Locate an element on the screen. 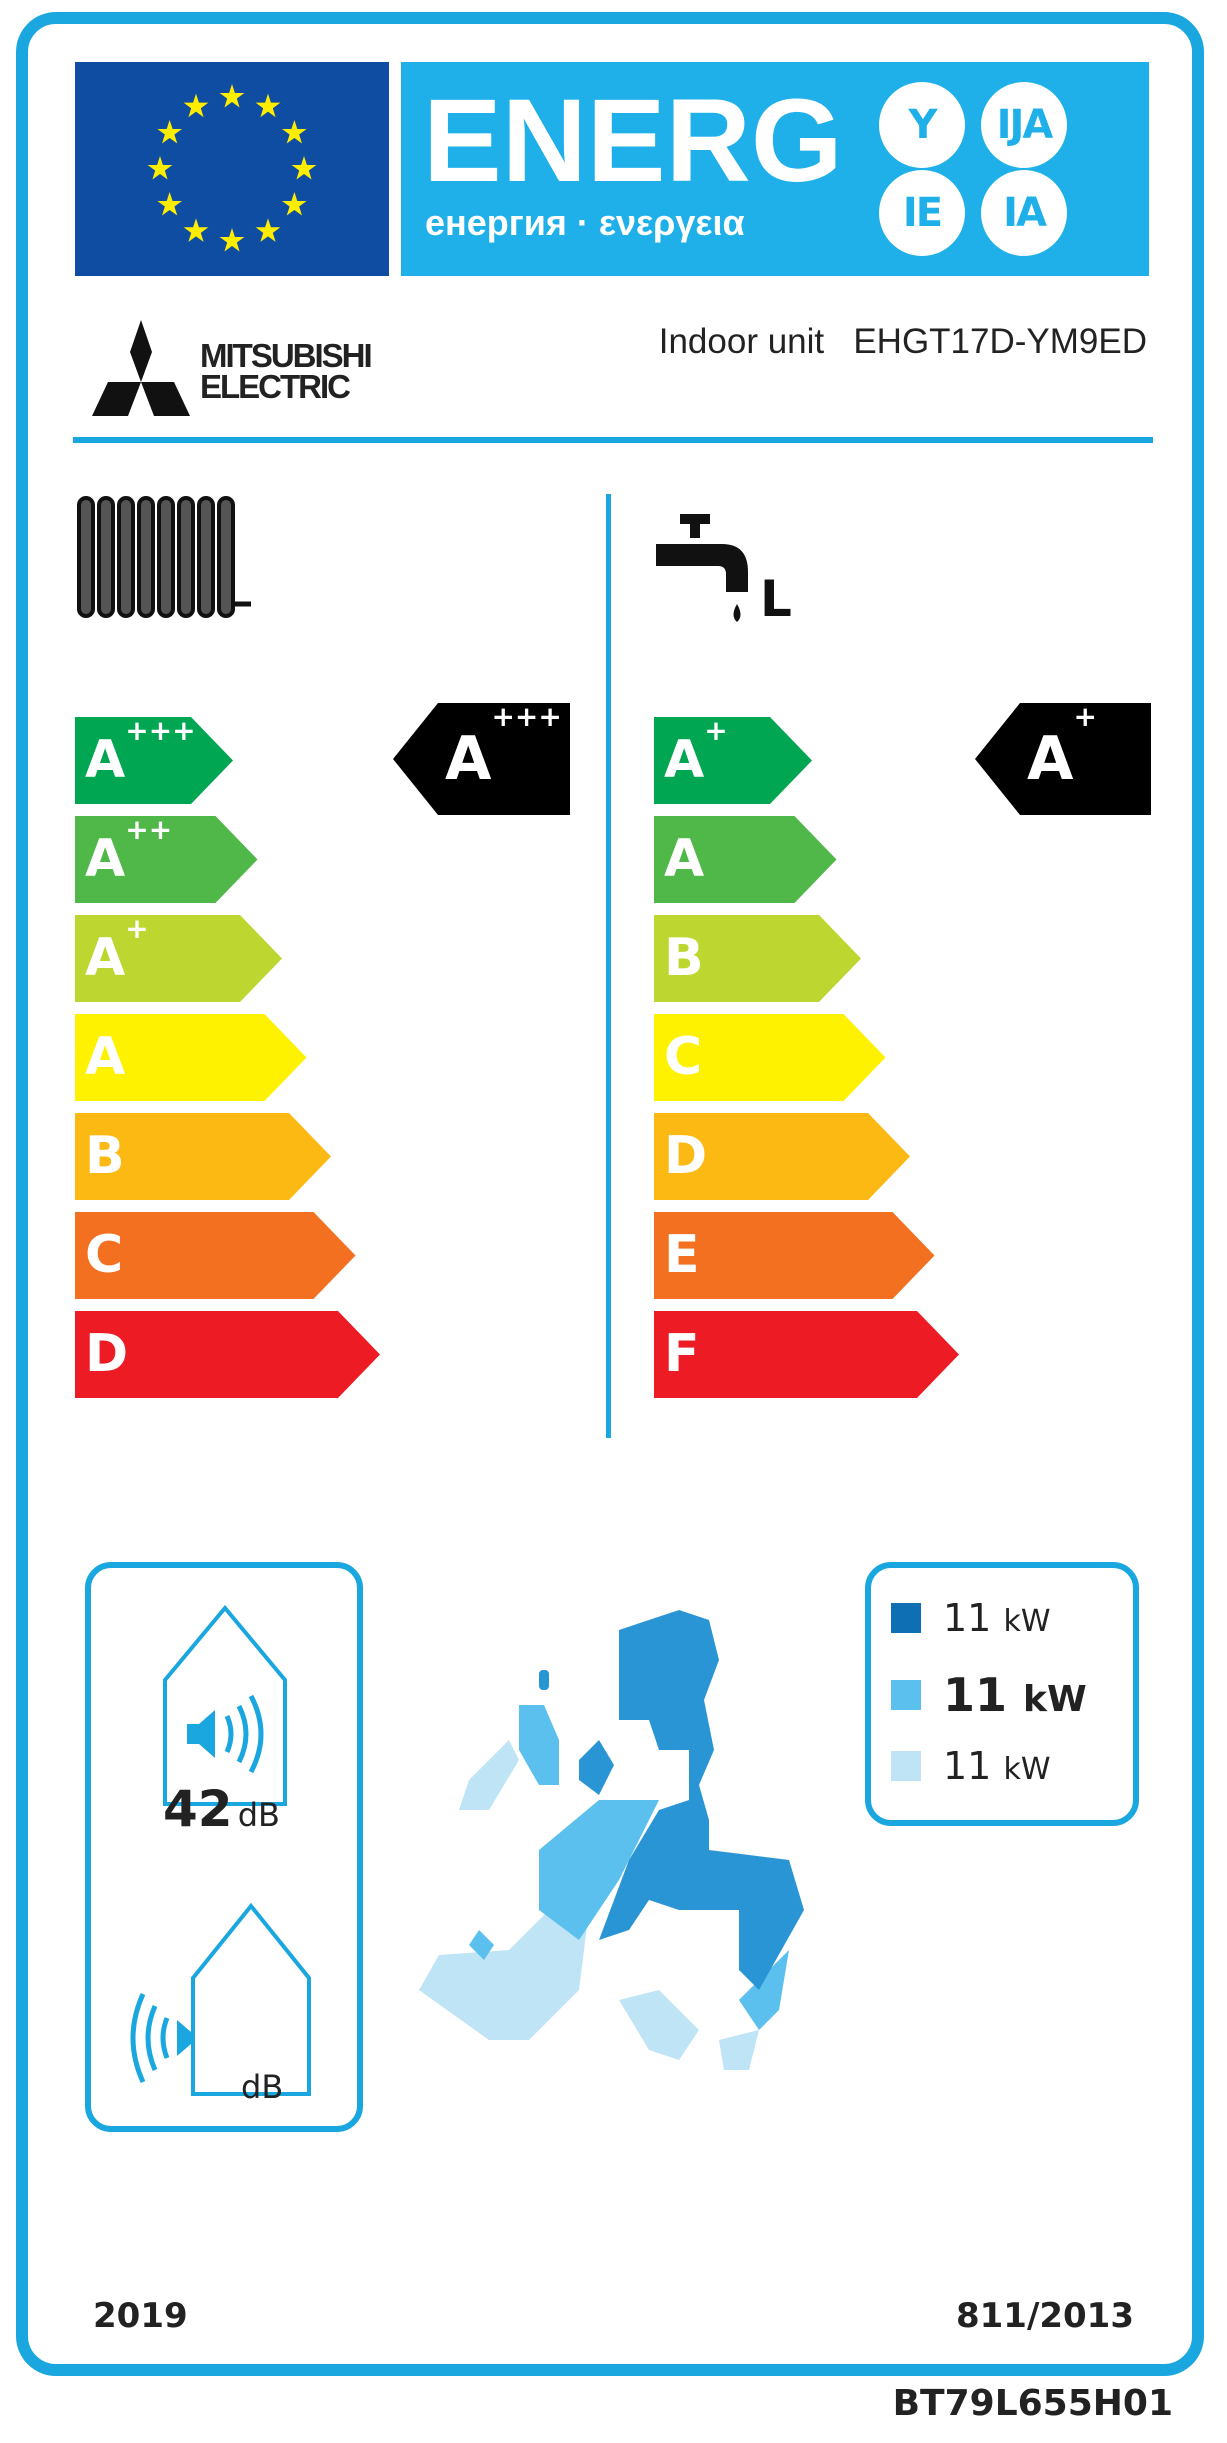 The height and width of the screenshot is (2443, 1227). warmer-climate-swatch is located at coordinates (906, 1766).